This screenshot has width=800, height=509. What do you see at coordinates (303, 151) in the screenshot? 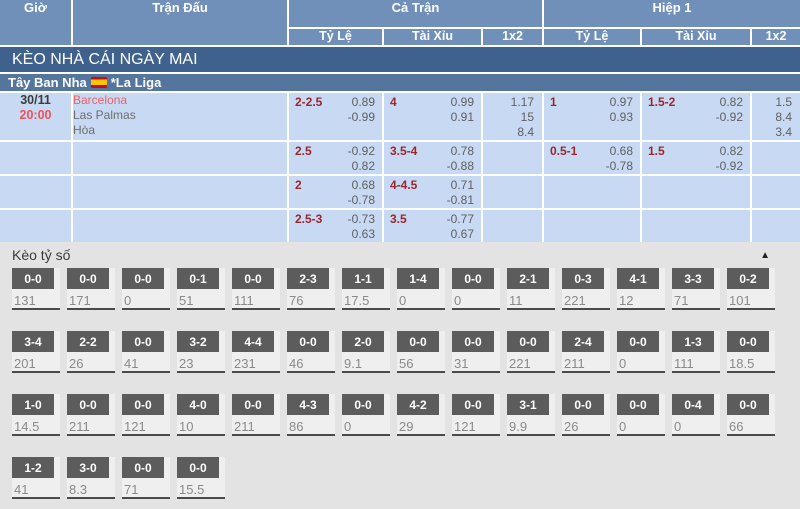
I see `handicap-label: 2.5` at bounding box center [303, 151].